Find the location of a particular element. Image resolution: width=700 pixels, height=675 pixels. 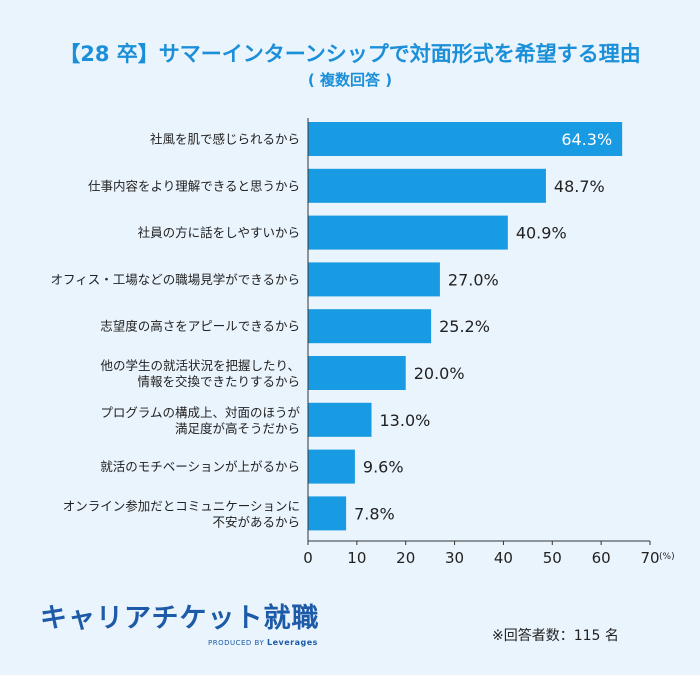

logo-produced-by-brand: Leverages is located at coordinates (292, 642).